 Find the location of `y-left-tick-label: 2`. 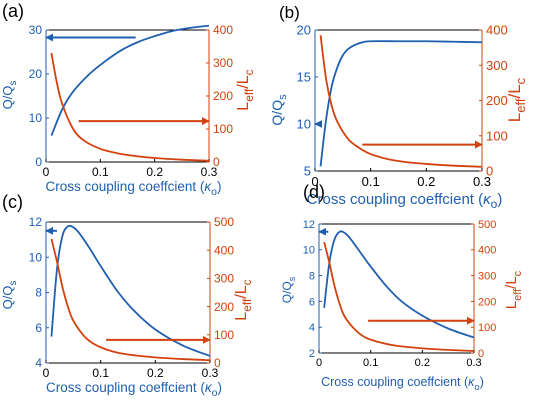

y-left-tick-label: 2 is located at coordinates (312, 354).